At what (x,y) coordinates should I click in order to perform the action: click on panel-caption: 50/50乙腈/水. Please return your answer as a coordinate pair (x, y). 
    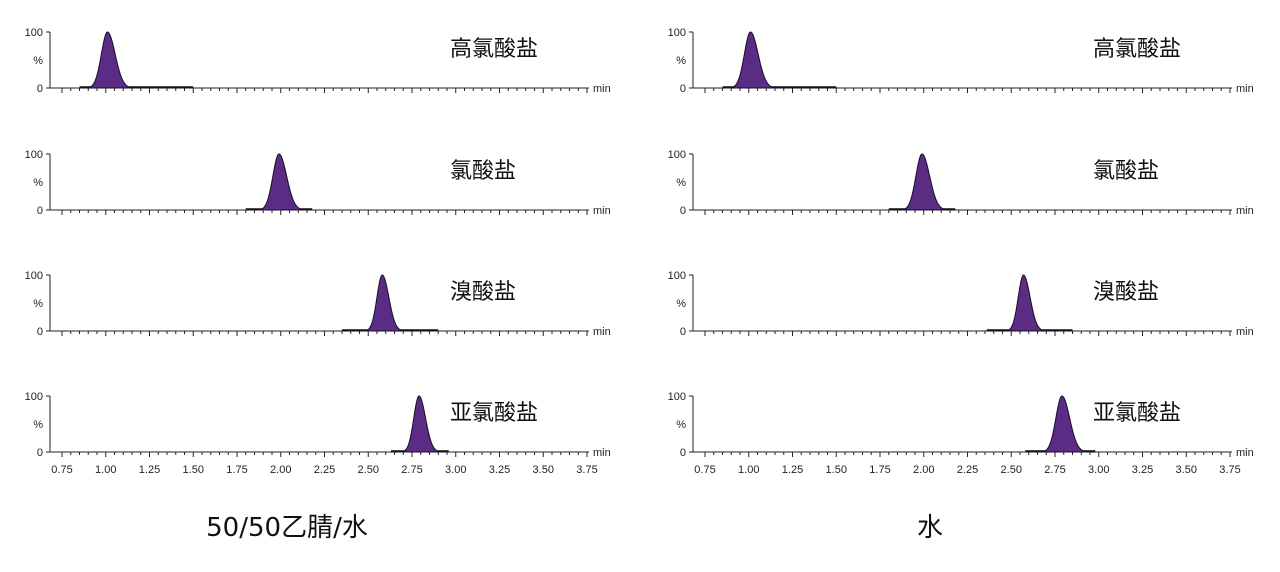
    Looking at the image, I should click on (287, 528).